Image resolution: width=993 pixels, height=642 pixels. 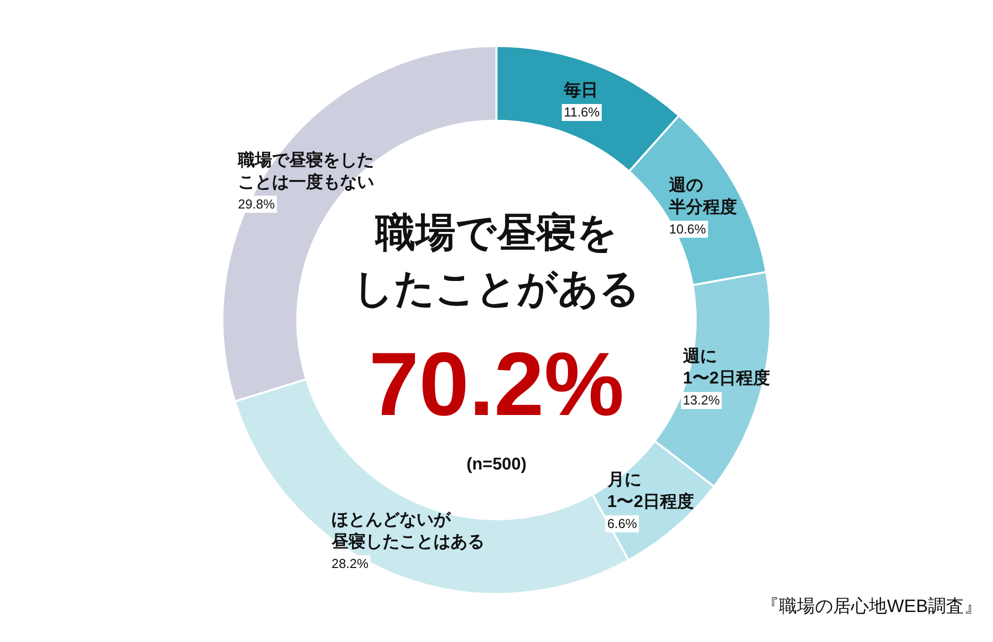 I want to click on text: 『職場の居心地WEB調査』, so click(x=871, y=606).